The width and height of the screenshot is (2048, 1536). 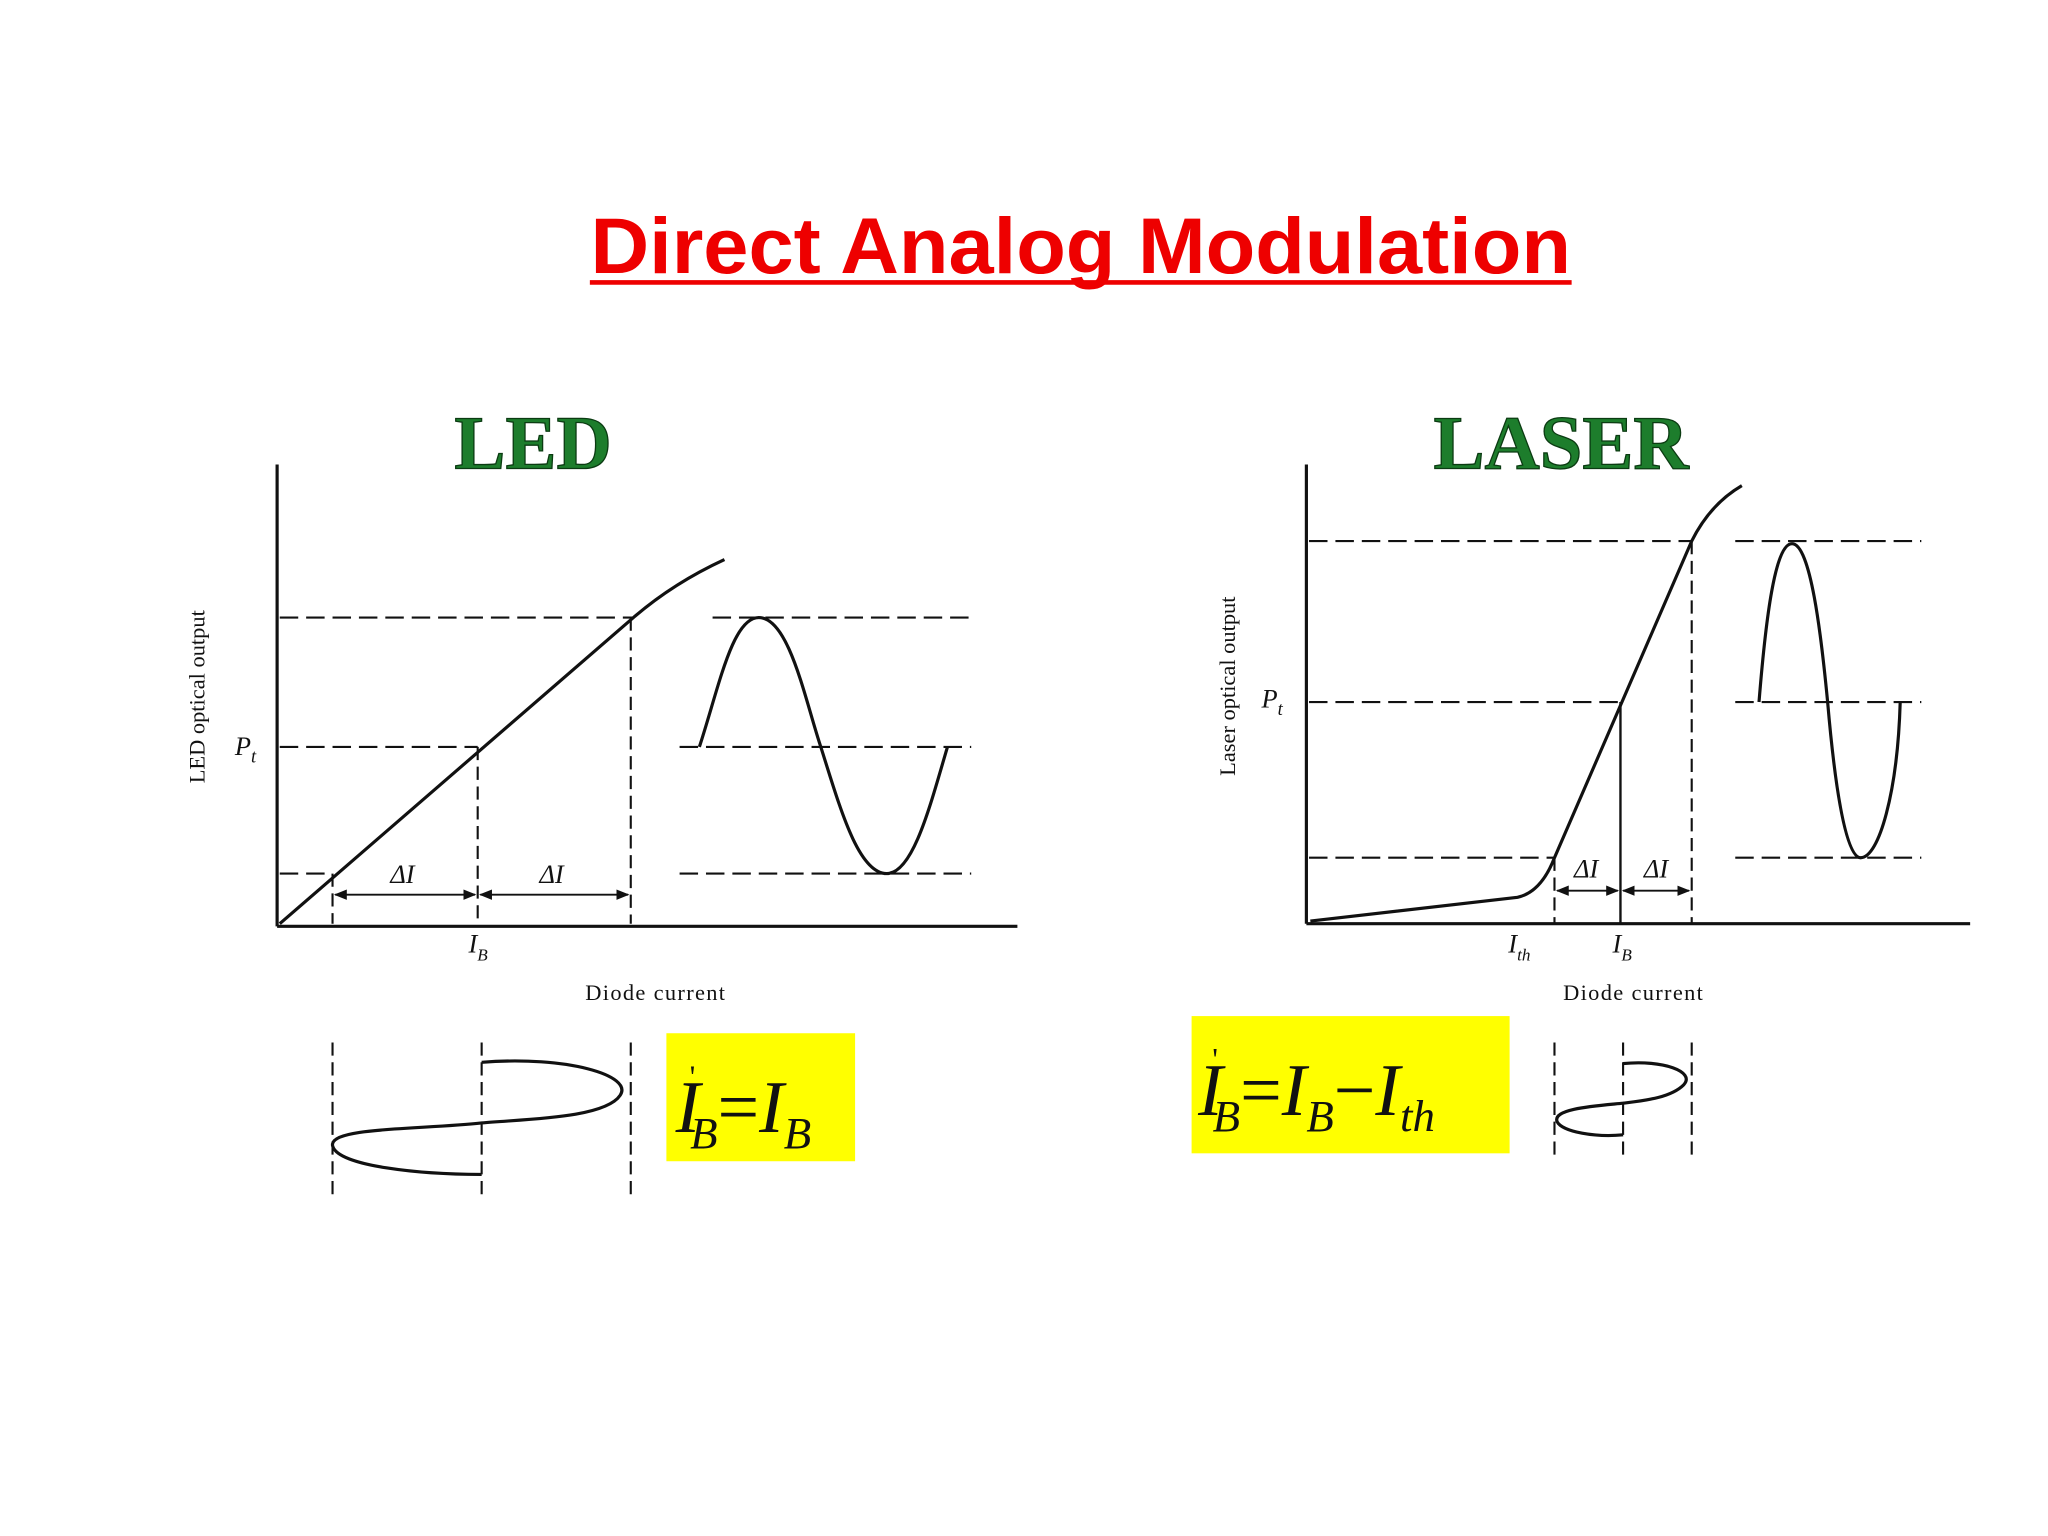 I want to click on laser-characteristic, so click(x=1526, y=703).